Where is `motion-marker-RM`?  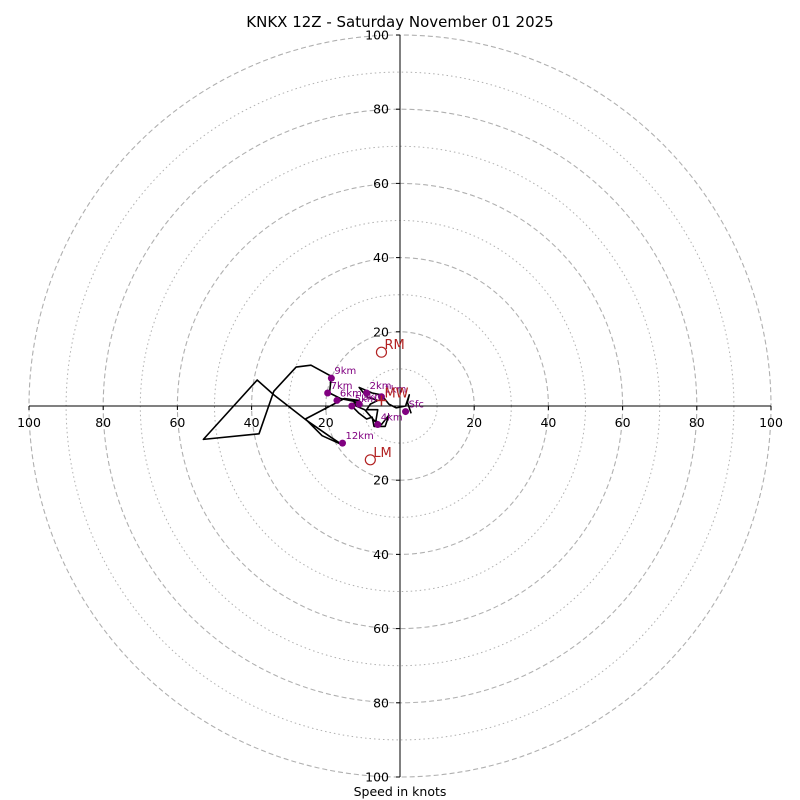
motion-marker-RM is located at coordinates (381, 352).